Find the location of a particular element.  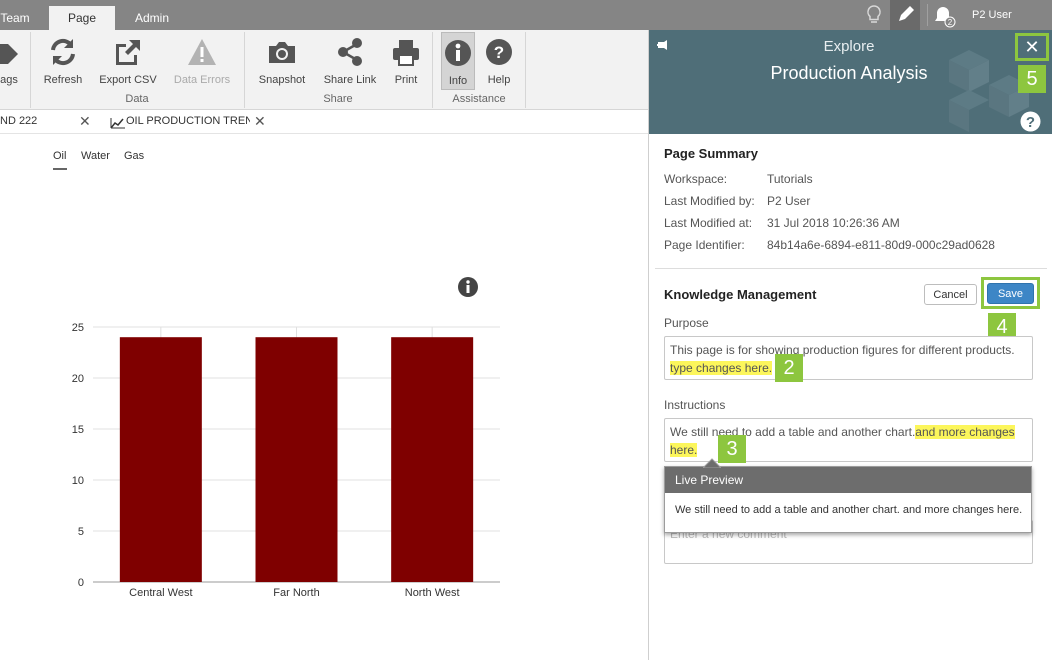

refresh-button: Refresh is located at coordinates (63, 61).